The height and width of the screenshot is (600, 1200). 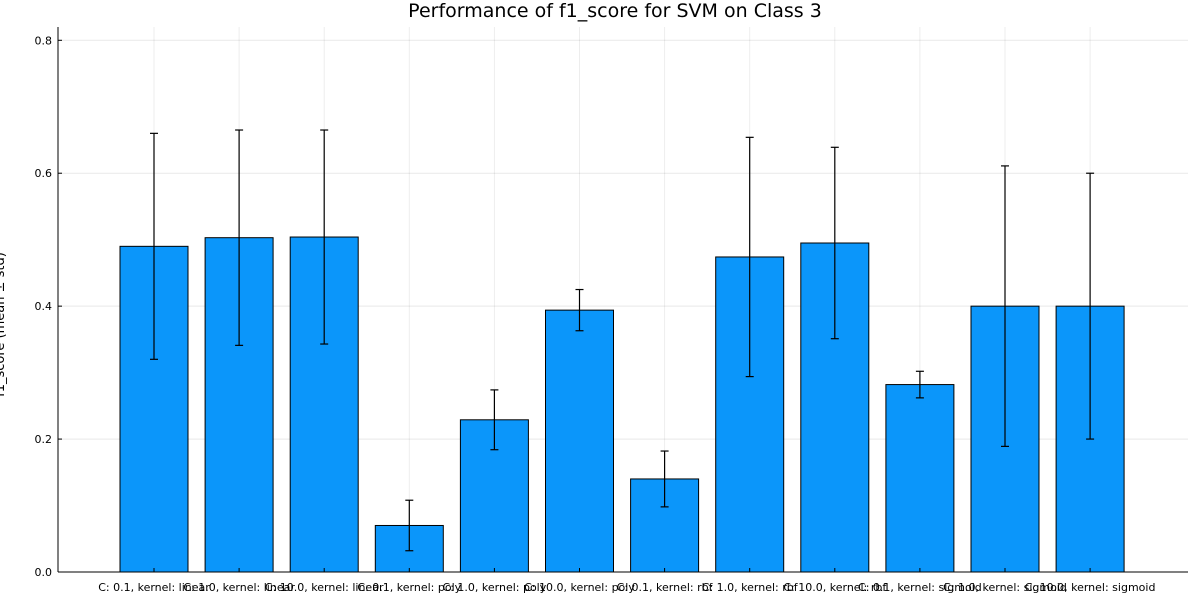 What do you see at coordinates (44, 173) in the screenshot?
I see `y-tick-label: 0.6` at bounding box center [44, 173].